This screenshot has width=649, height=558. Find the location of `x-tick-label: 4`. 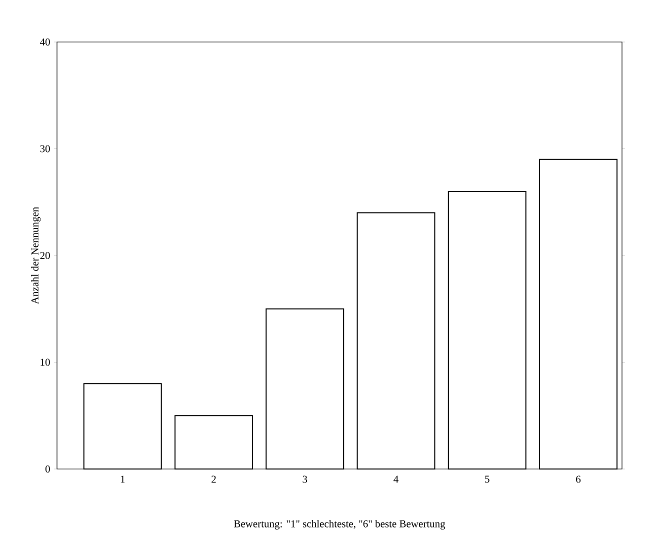

x-tick-label: 4 is located at coordinates (396, 479).